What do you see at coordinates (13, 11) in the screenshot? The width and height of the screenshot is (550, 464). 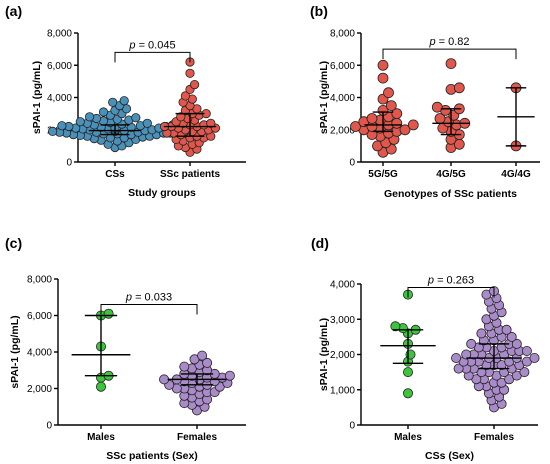 I see `panel-label: (a)` at bounding box center [13, 11].